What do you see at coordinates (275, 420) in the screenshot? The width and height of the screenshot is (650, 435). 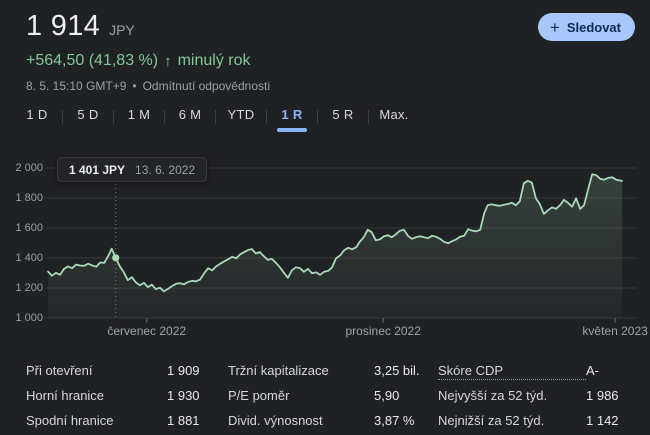 I see `stat-label: Divid. výnosnost` at bounding box center [275, 420].